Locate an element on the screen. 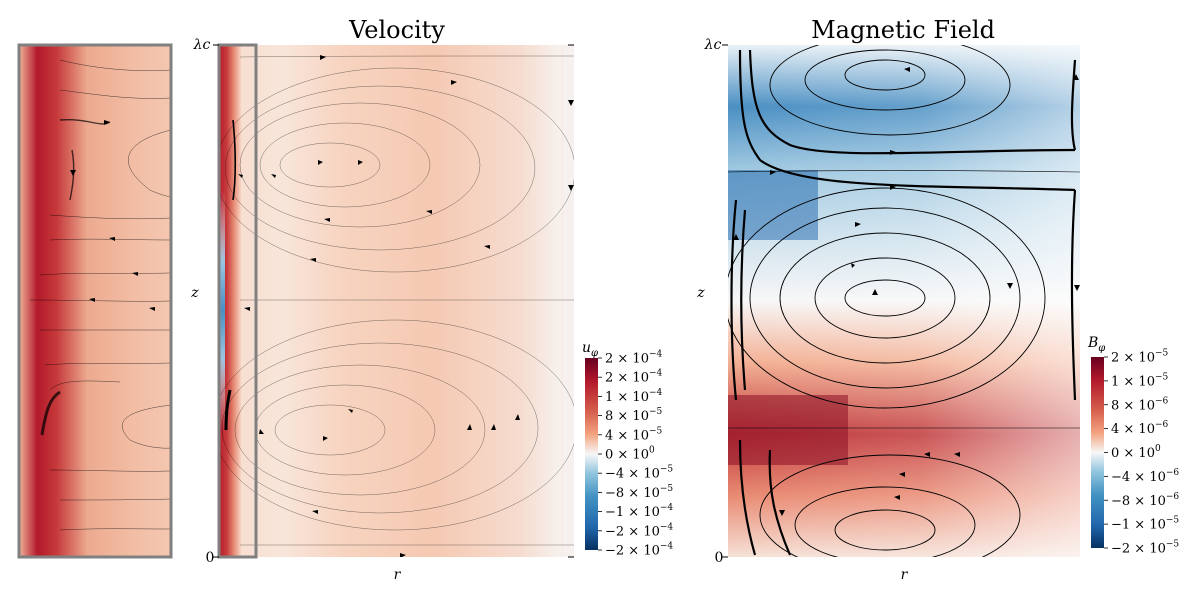 The image size is (1200, 600). velocity-title: Velocity is located at coordinates (396, 30).